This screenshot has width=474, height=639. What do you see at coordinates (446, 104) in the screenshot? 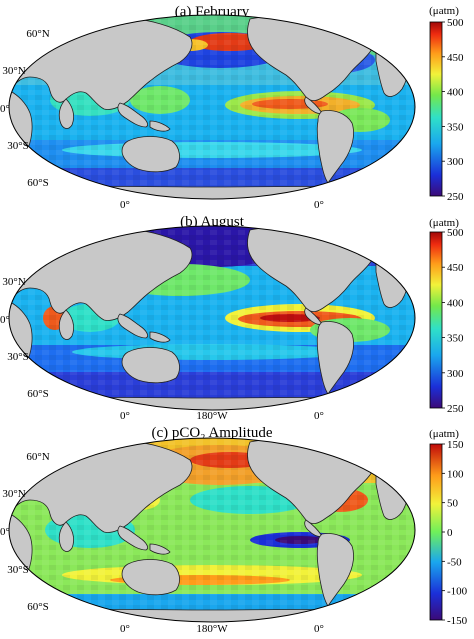
I see `colorbar-february: (μatm) 500 450 400 350 300 250` at bounding box center [446, 104].